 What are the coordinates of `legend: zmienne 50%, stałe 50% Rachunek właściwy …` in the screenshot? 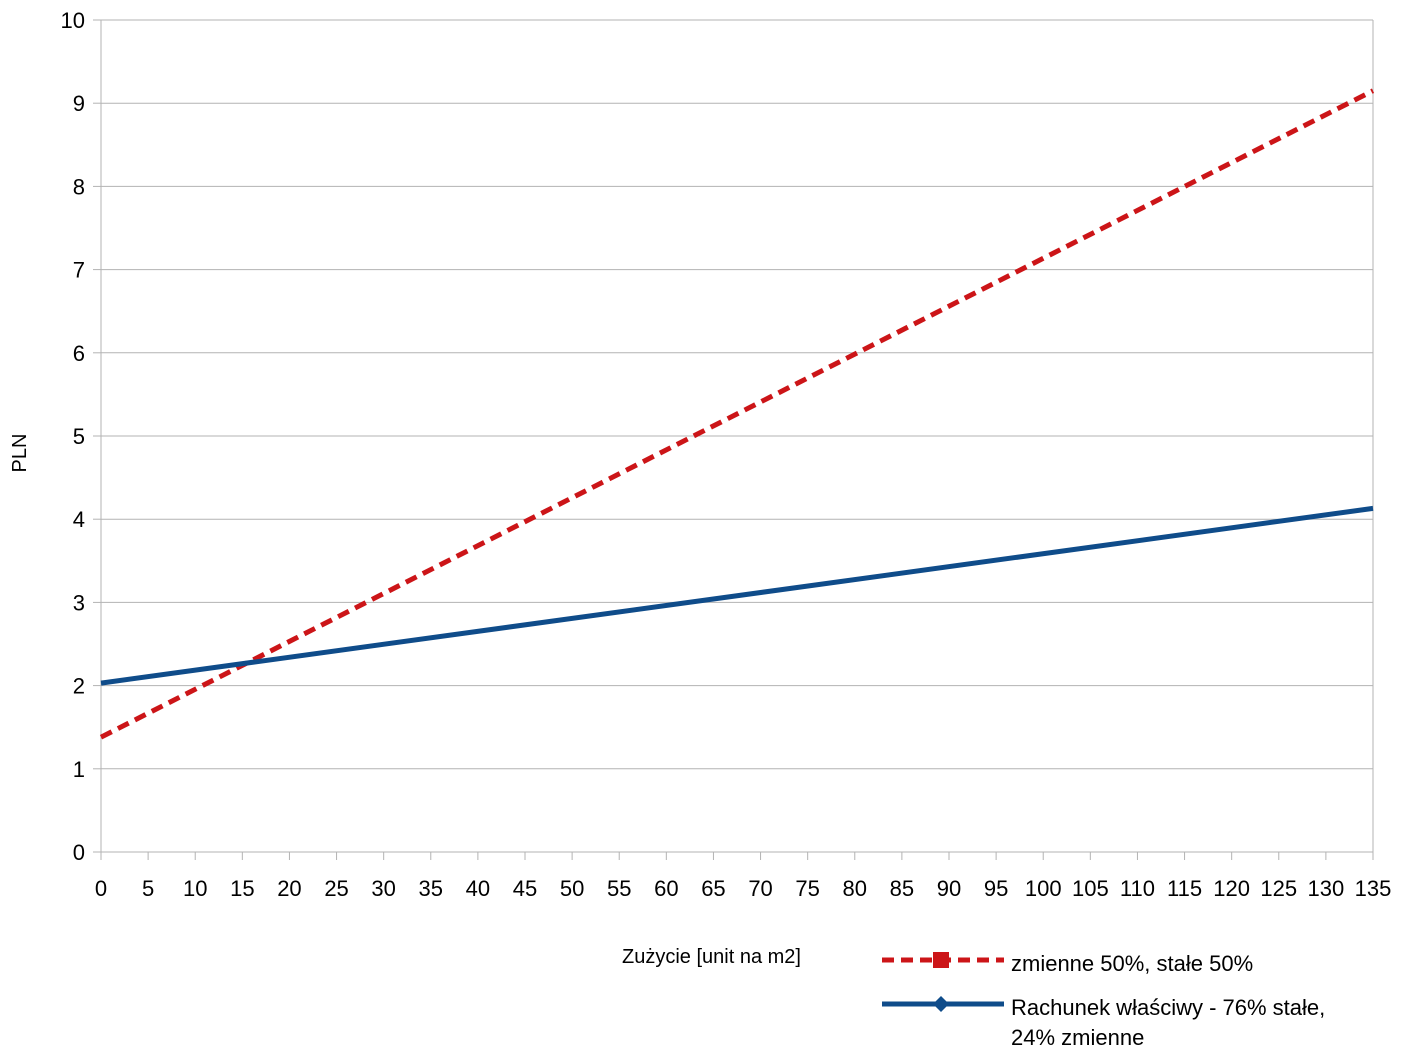 It's located at (1103, 1000).